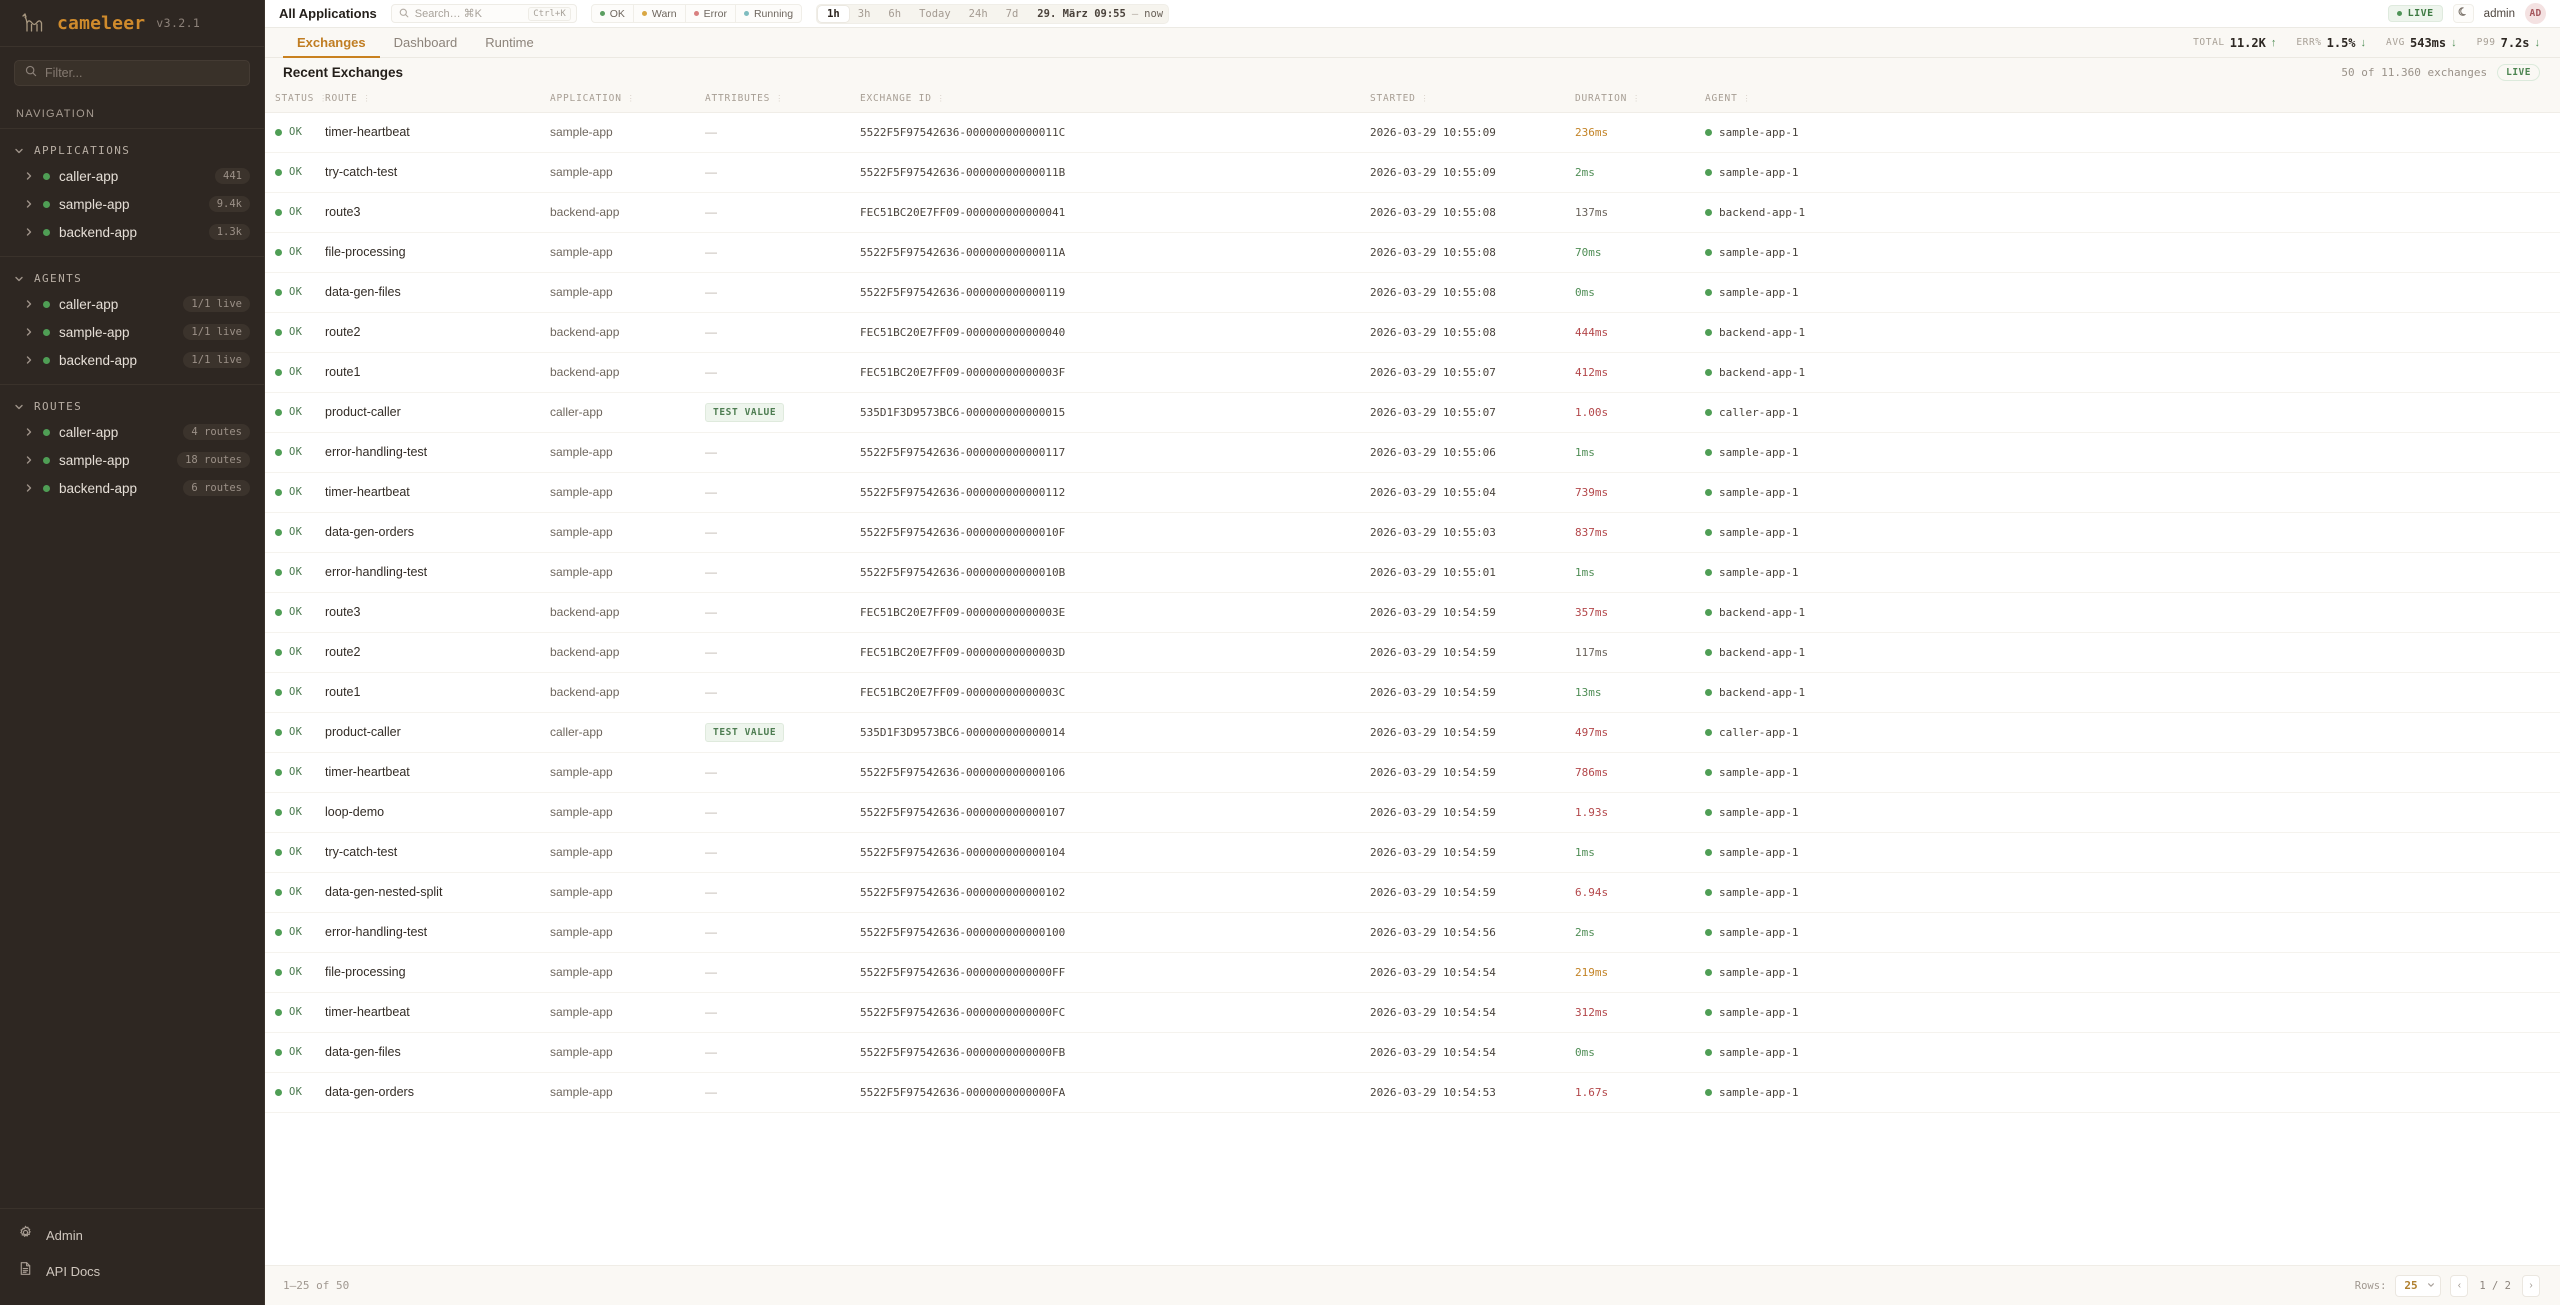  Describe the element at coordinates (768, 13) in the screenshot. I see `filter-running: Running` at that location.